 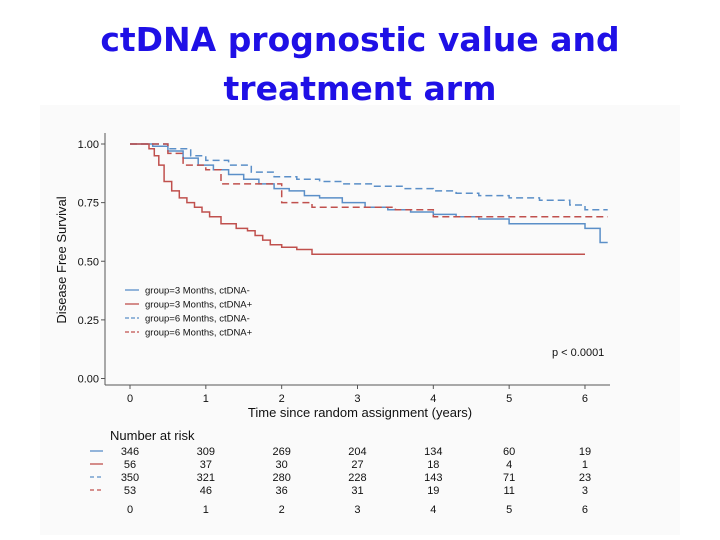 What do you see at coordinates (357, 465) in the screenshot?
I see `risk-cell: 27` at bounding box center [357, 465].